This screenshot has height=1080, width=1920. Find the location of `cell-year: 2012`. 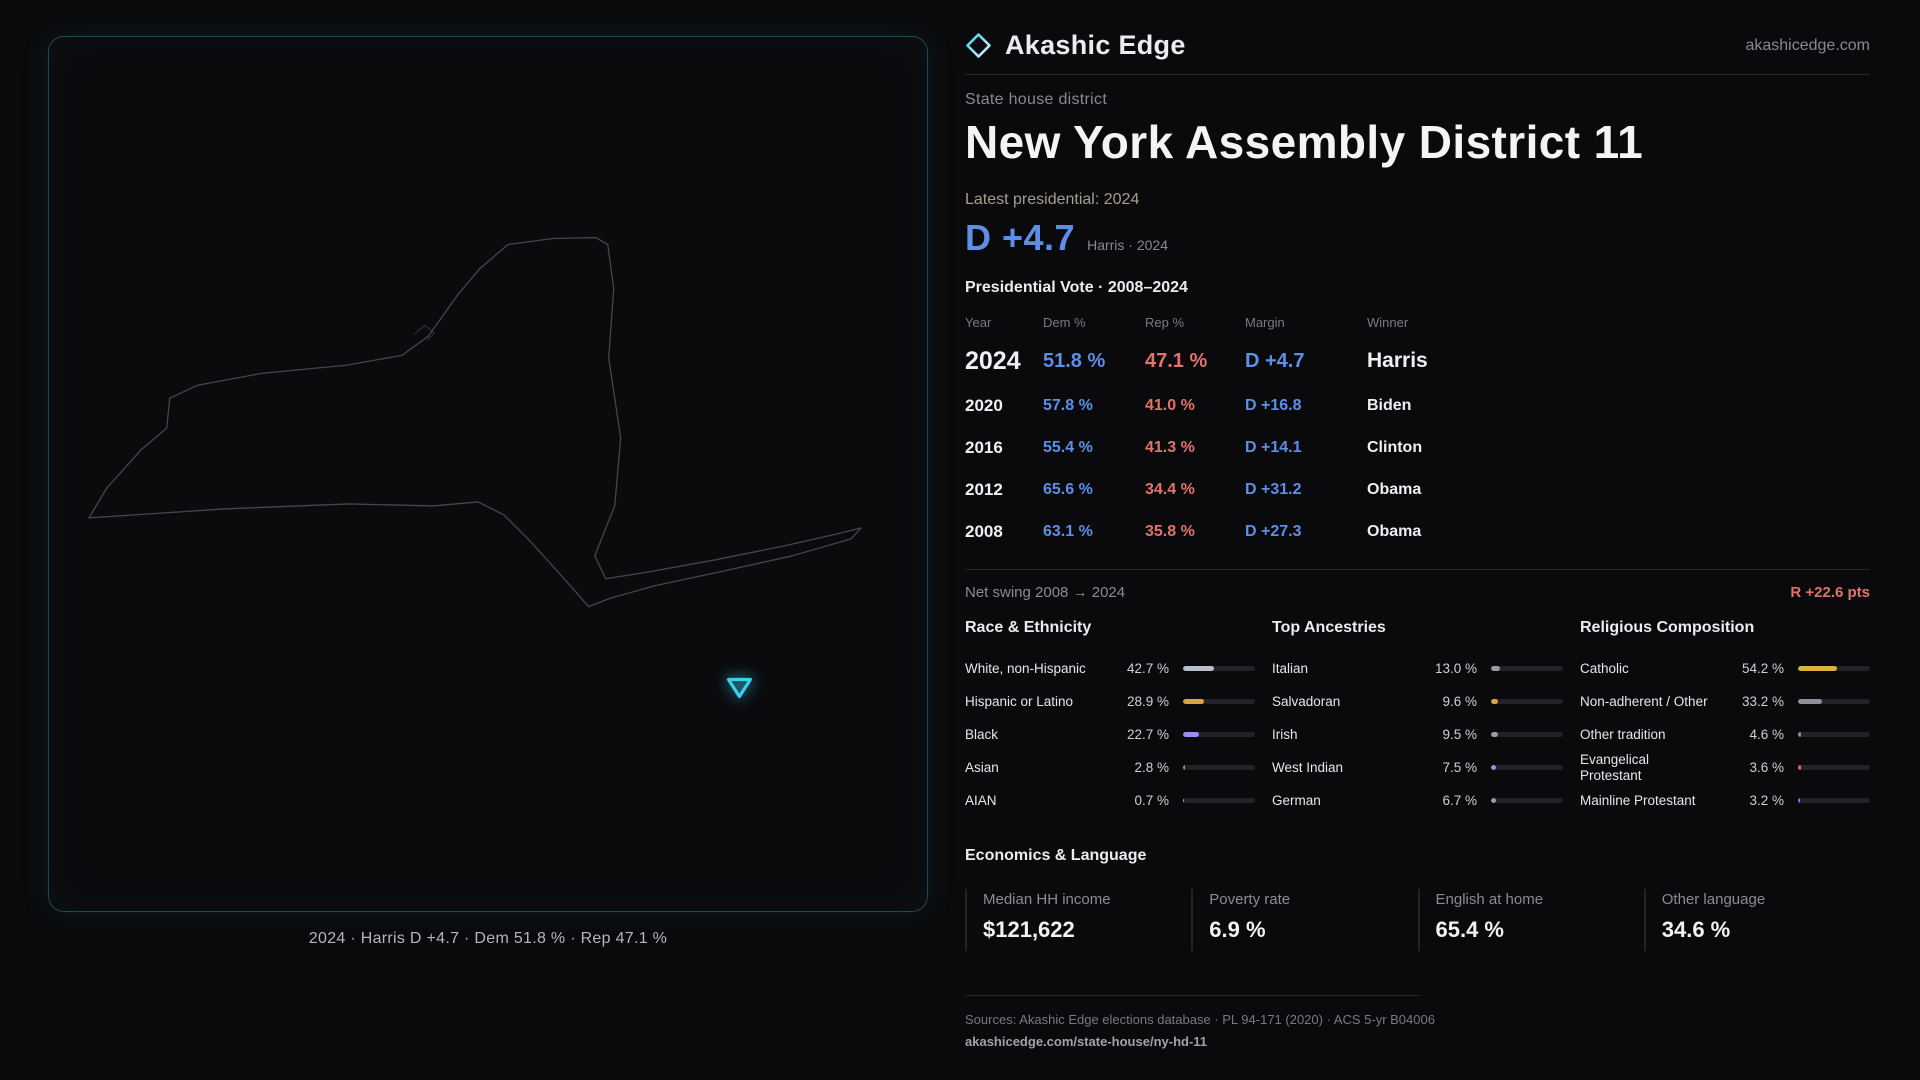

cell-year: 2012 is located at coordinates (984, 489).